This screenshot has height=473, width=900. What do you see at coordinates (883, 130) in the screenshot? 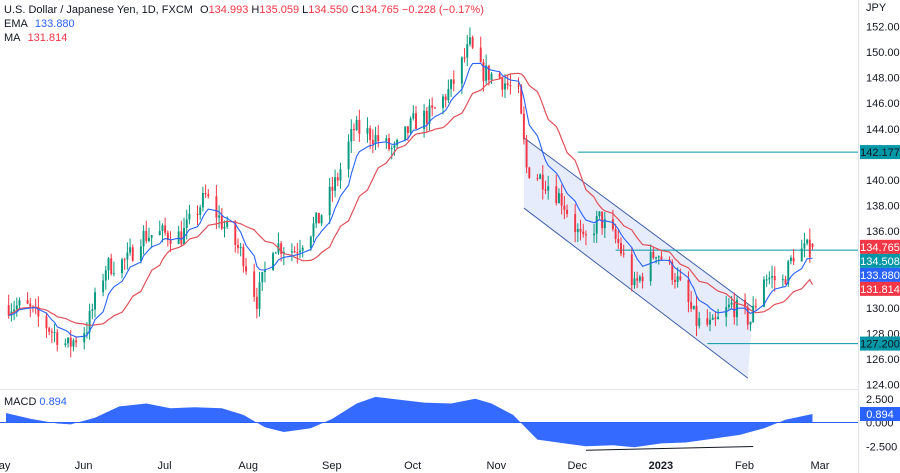
I see `y-tick-label: 144.000` at bounding box center [883, 130].